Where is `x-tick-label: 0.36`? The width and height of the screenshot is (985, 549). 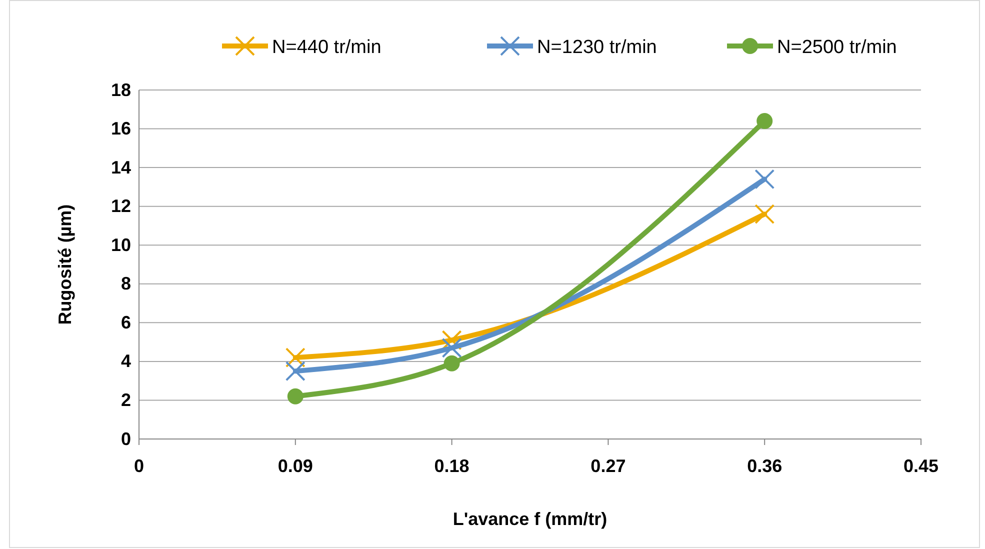 x-tick-label: 0.36 is located at coordinates (764, 466).